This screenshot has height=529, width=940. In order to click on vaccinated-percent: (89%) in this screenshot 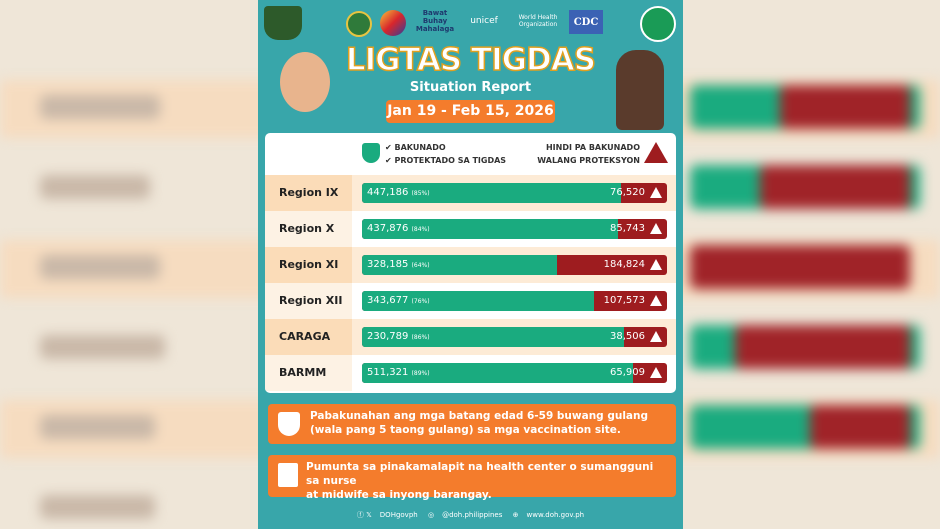, I will do `click(420, 373)`.